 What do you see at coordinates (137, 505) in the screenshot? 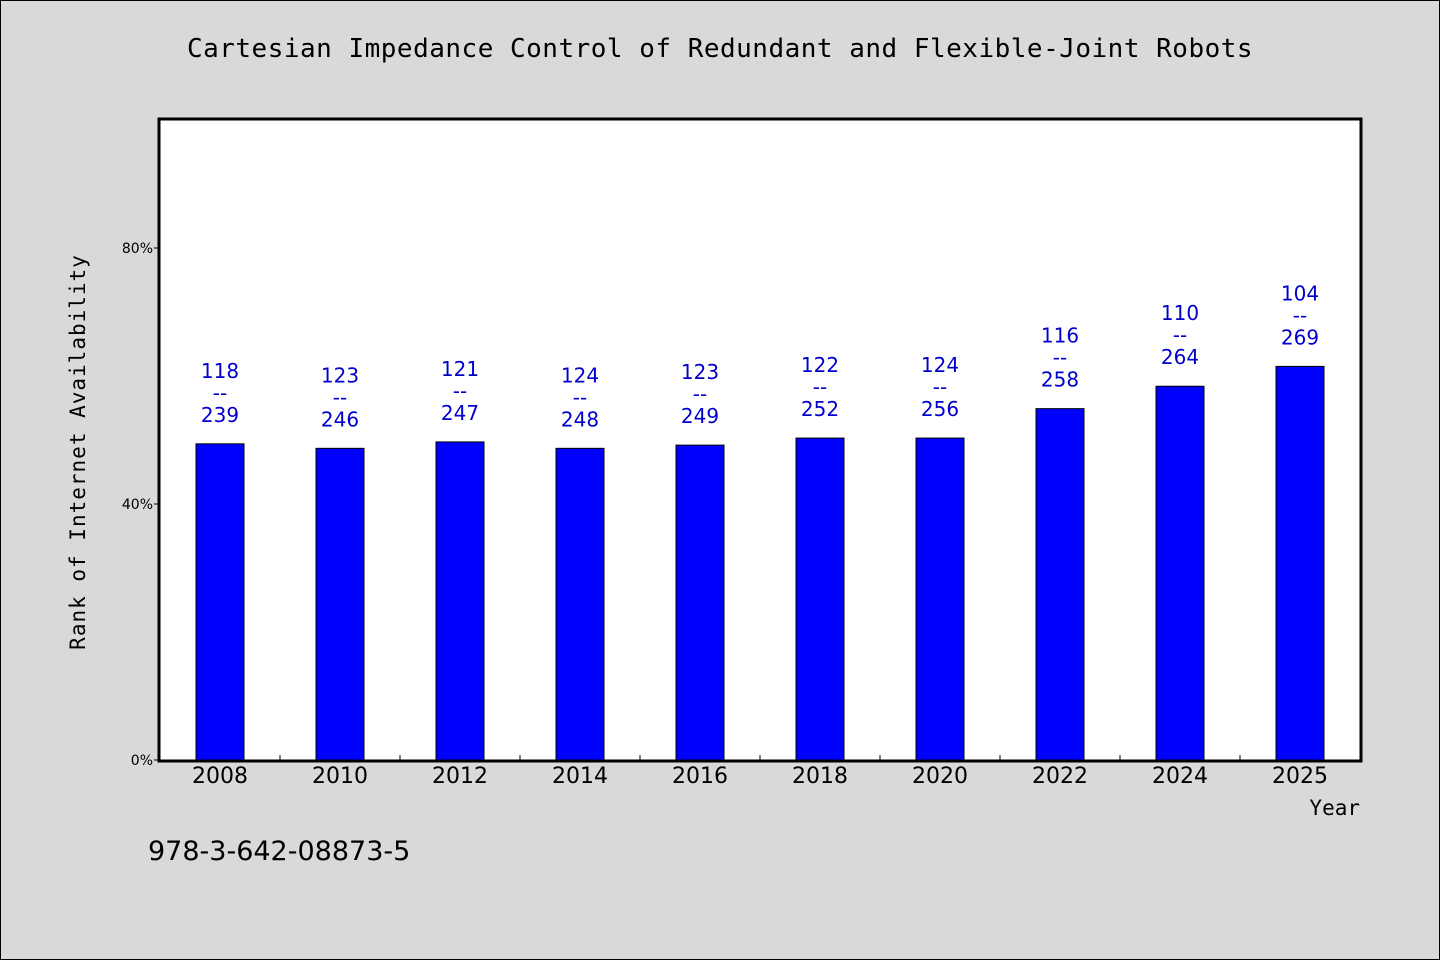
I see `y-tick-label-40: 40%` at bounding box center [137, 505].